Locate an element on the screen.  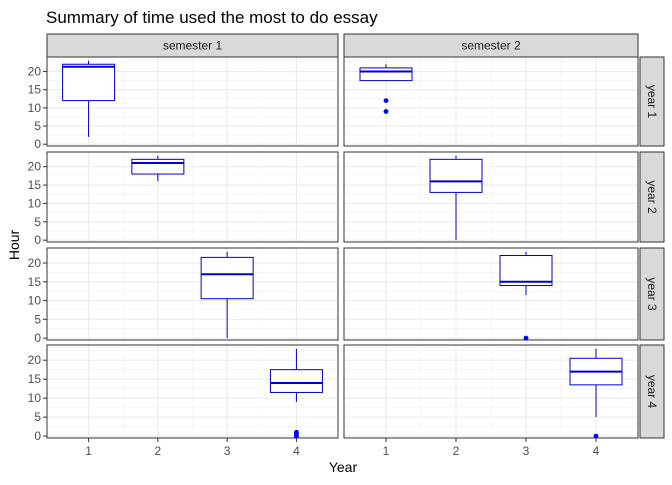
facet-strip-row: year 3 is located at coordinates (652, 294).